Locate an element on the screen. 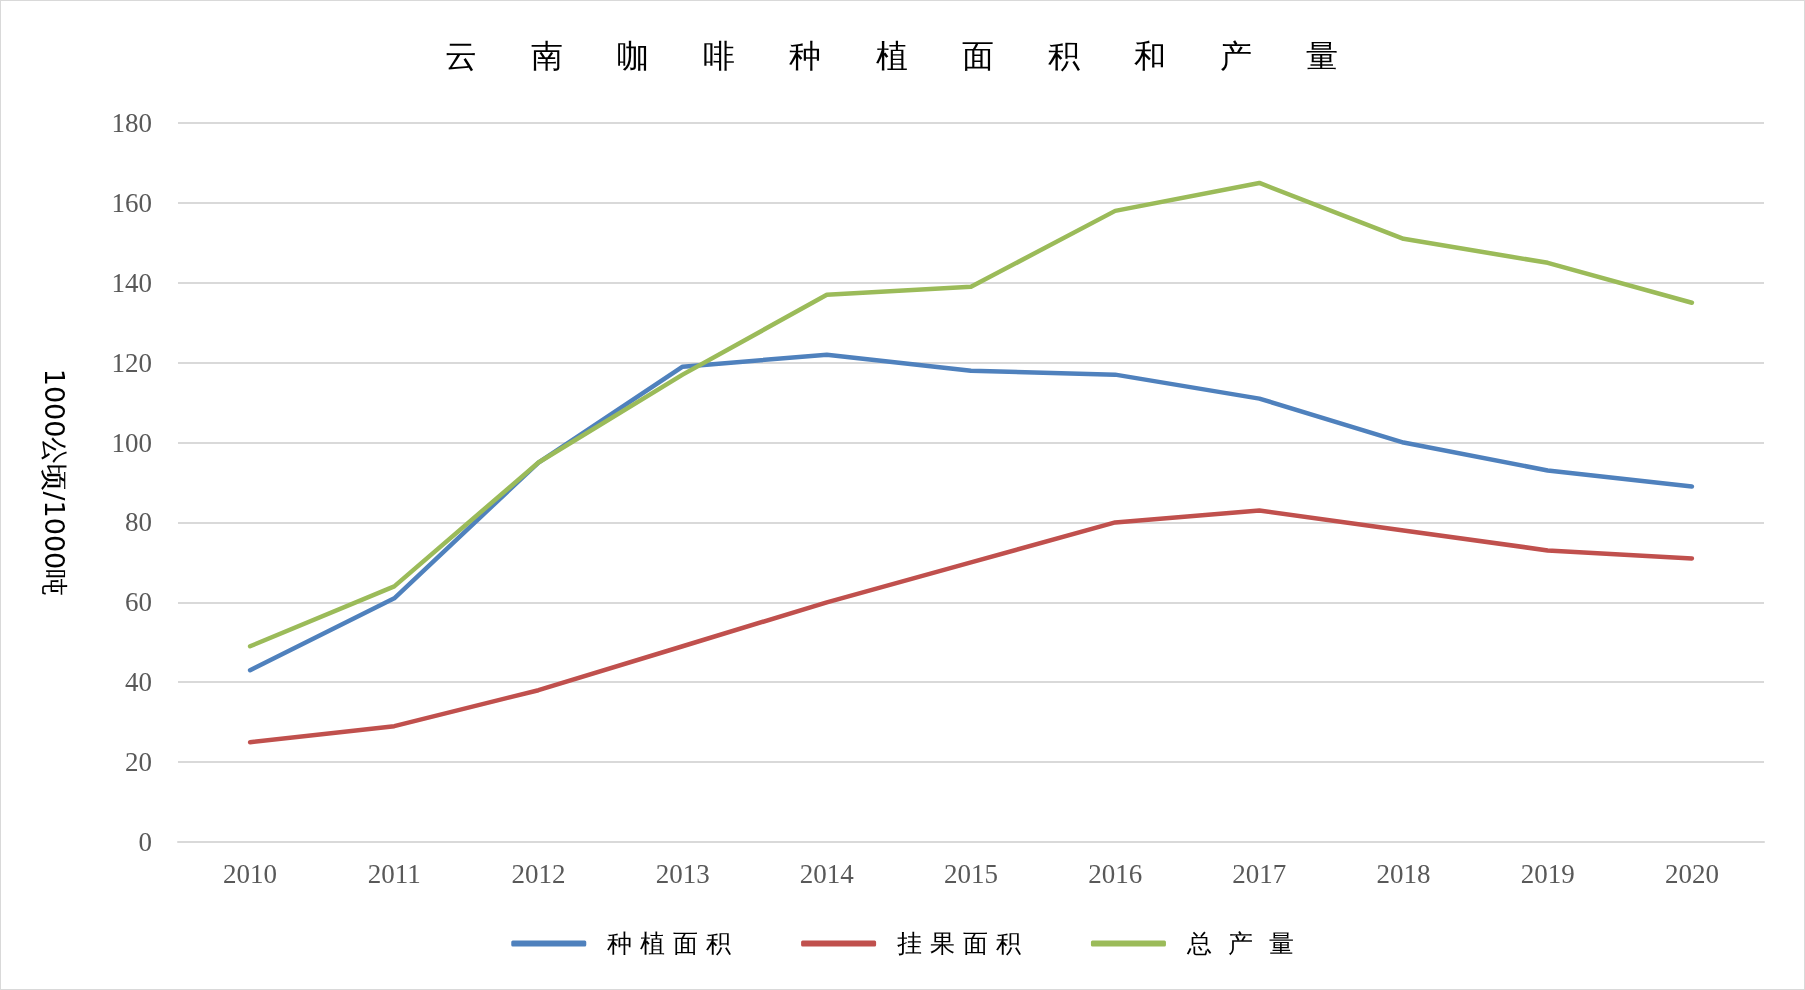 The width and height of the screenshot is (1805, 990). x-tick-label: 2013 is located at coordinates (682, 873).